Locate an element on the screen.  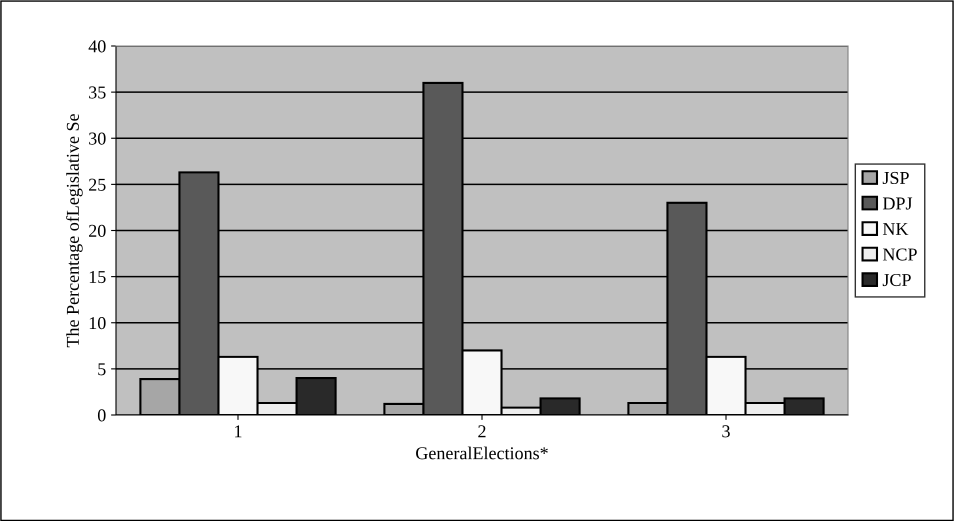
y-tick-label: 5 is located at coordinates (102, 369).